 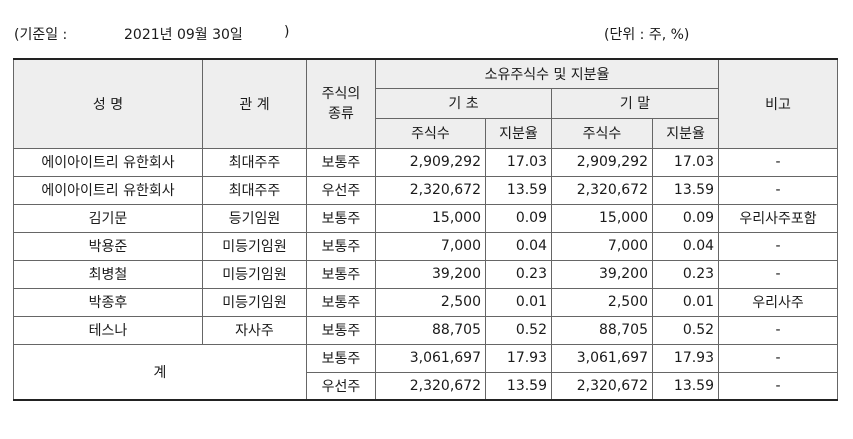 What do you see at coordinates (518, 133) in the screenshot?
I see `header-begin-ratio: 지분율` at bounding box center [518, 133].